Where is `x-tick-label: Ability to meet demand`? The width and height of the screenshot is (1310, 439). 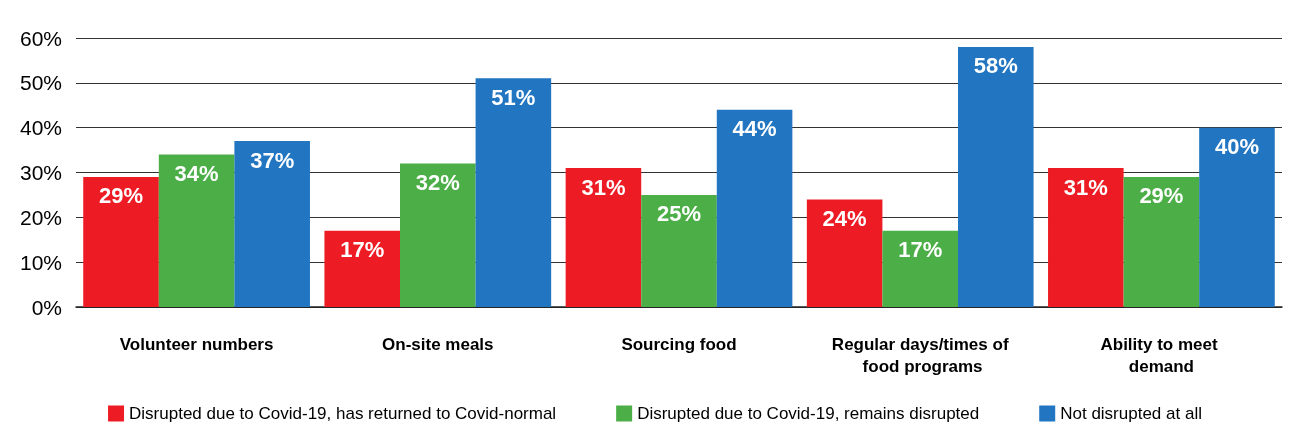 x-tick-label: Ability to meet demand is located at coordinates (1161, 355).